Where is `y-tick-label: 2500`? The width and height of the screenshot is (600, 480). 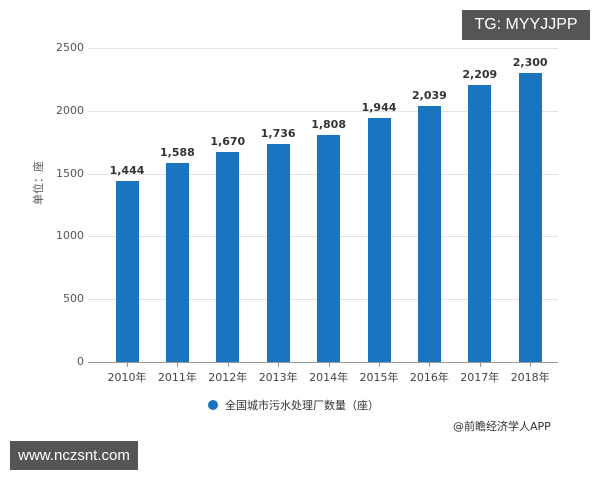 y-tick-label: 2500 is located at coordinates (70, 47).